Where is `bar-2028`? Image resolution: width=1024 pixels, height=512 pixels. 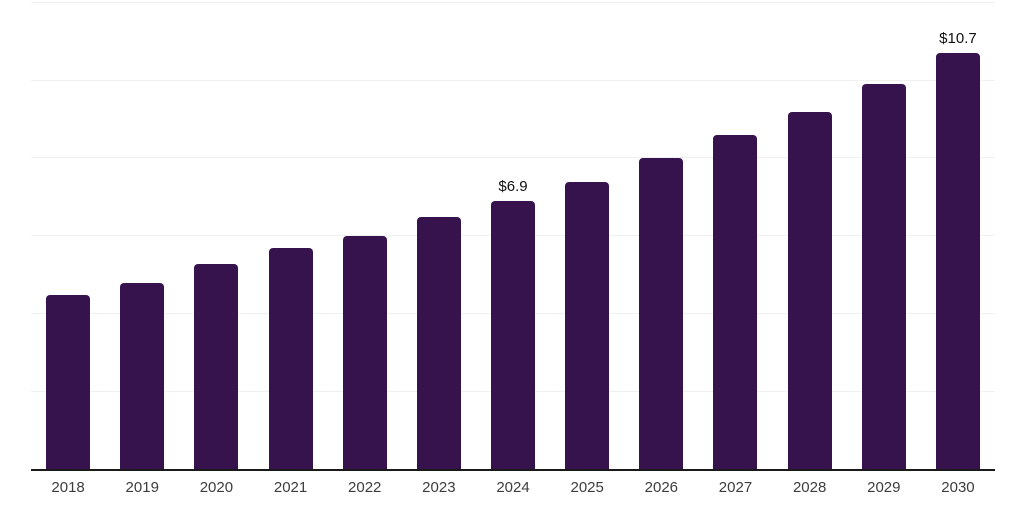
bar-2028 is located at coordinates (809, 290).